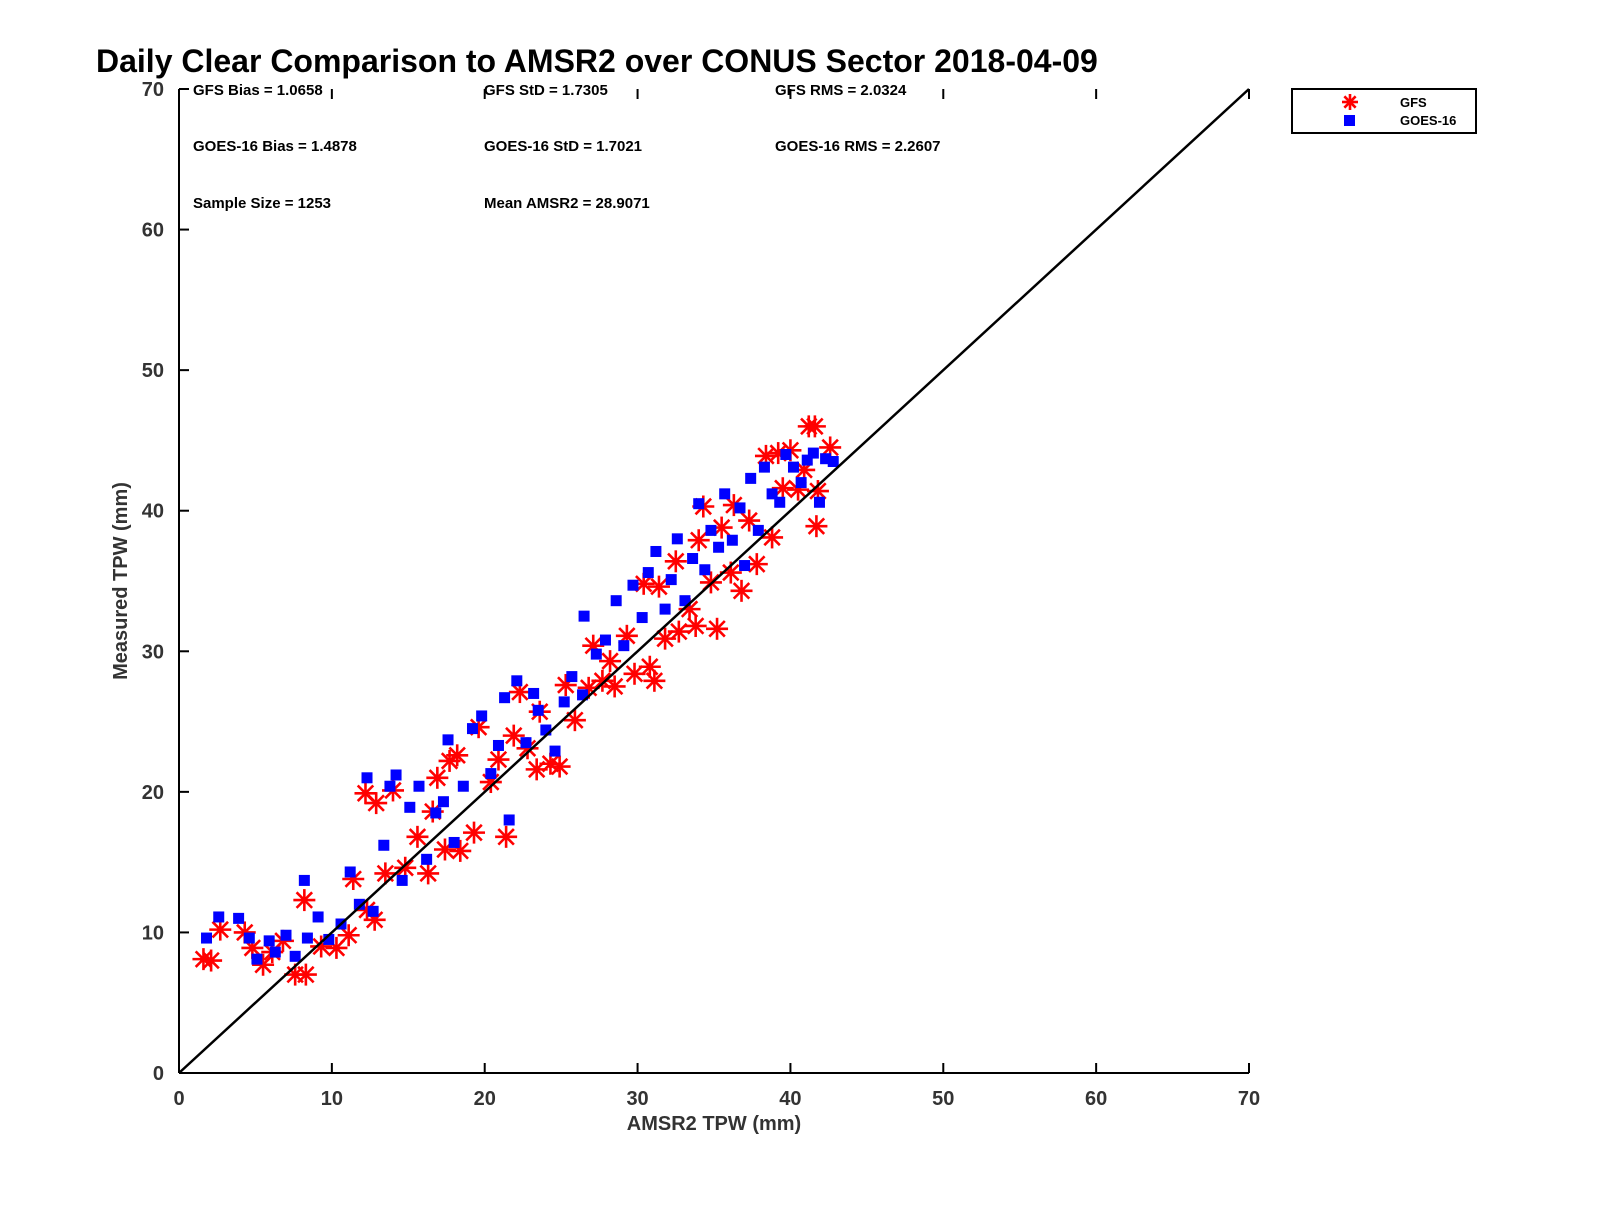 This screenshot has width=1600, height=1205. I want to click on stats-text: GOES-16 Bias = 1.4878, so click(275, 146).